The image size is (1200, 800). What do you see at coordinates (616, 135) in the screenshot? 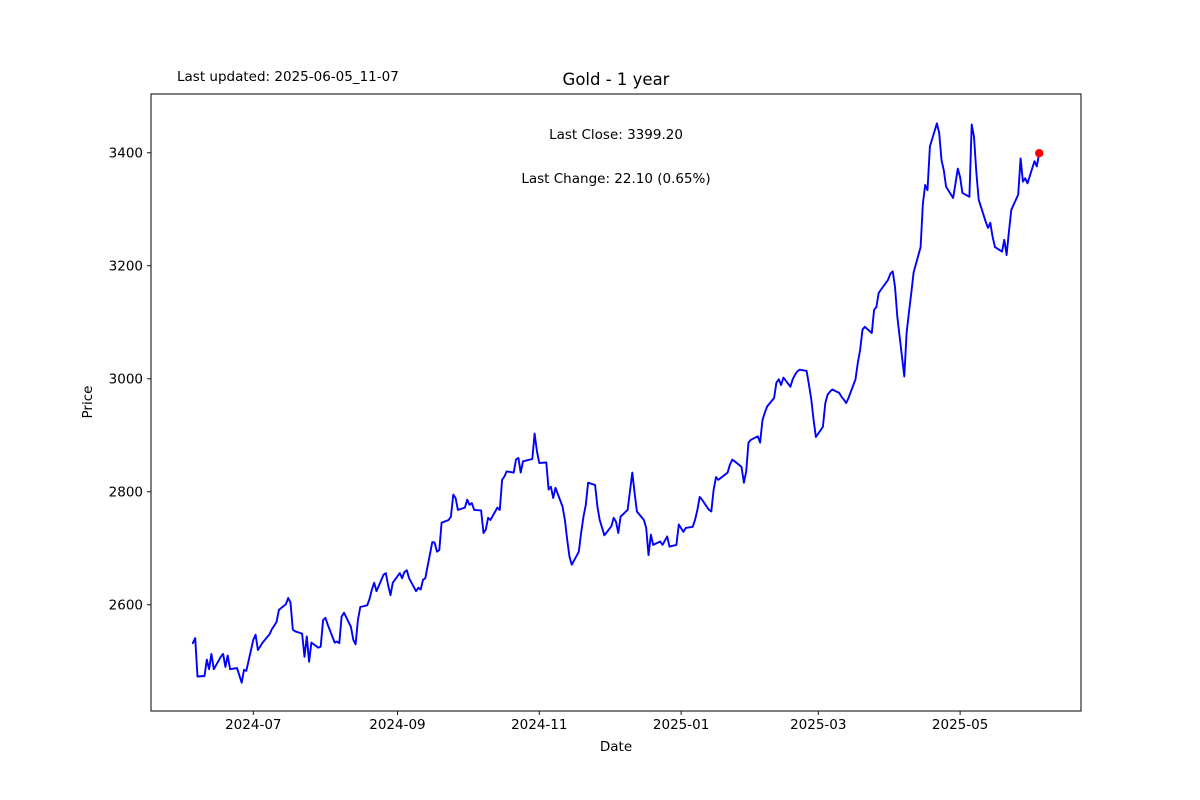
I see `last-close-line: Last Close: 3399.20` at bounding box center [616, 135].